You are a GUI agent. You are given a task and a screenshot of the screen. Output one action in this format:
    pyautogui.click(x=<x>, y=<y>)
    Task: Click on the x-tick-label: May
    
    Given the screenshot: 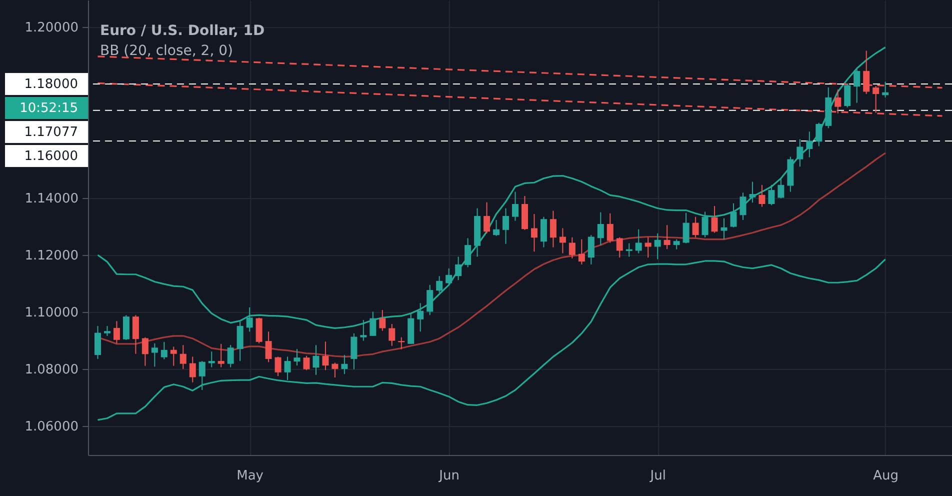 What is the action you would take?
    pyautogui.click(x=250, y=476)
    